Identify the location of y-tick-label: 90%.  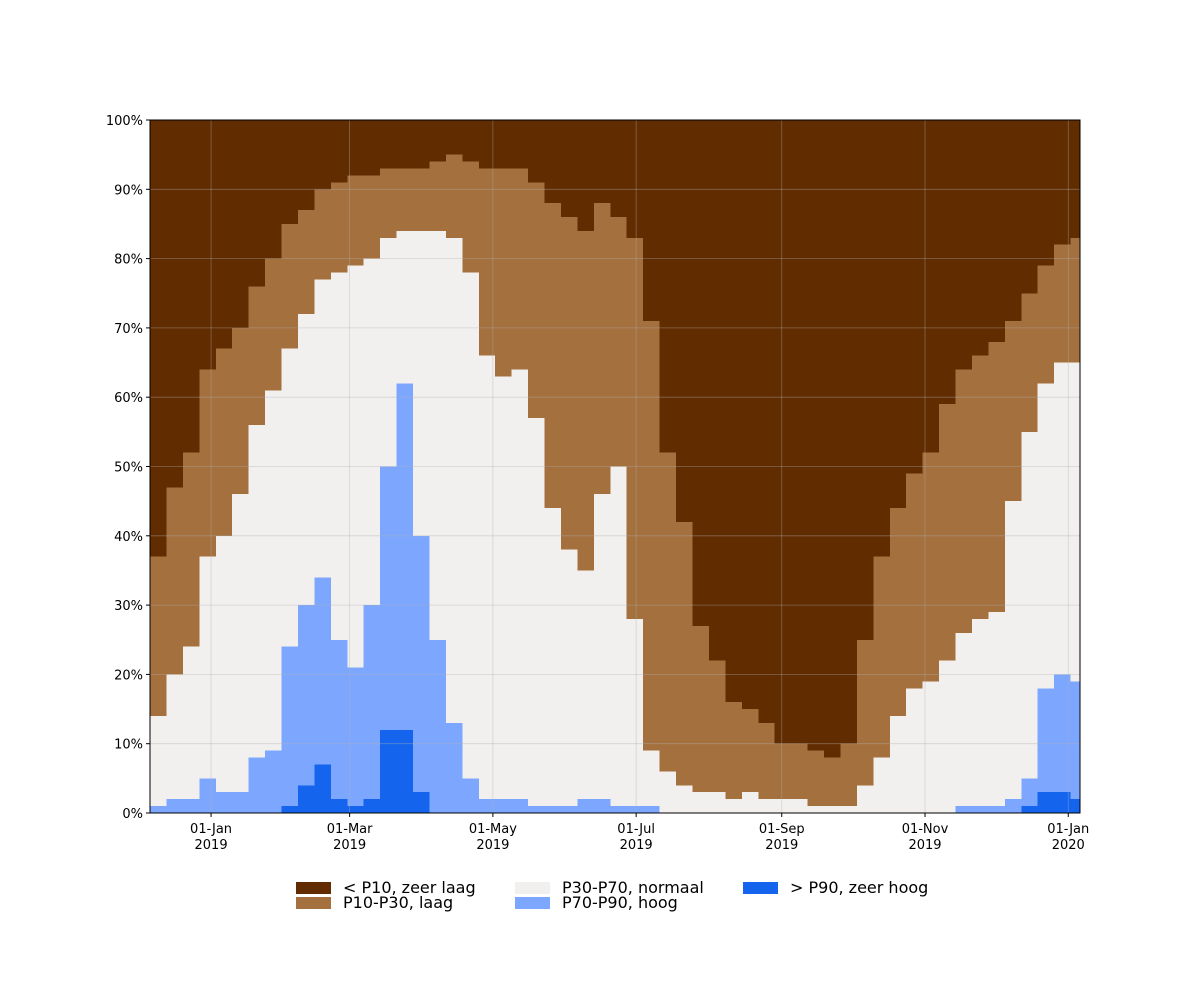
(128, 190).